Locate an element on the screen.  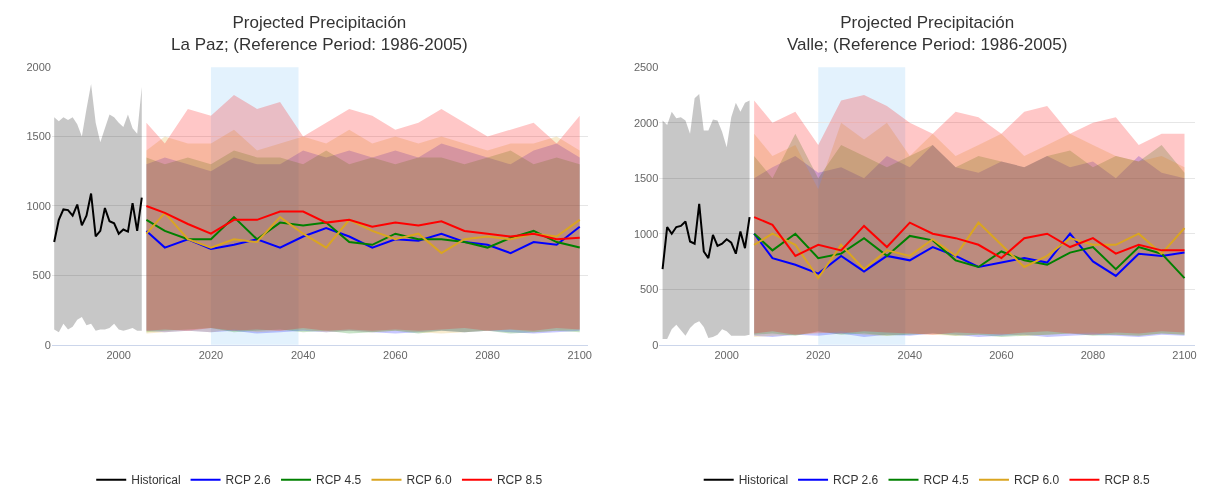
y-tick-label: 2500 is located at coordinates (646, 67).